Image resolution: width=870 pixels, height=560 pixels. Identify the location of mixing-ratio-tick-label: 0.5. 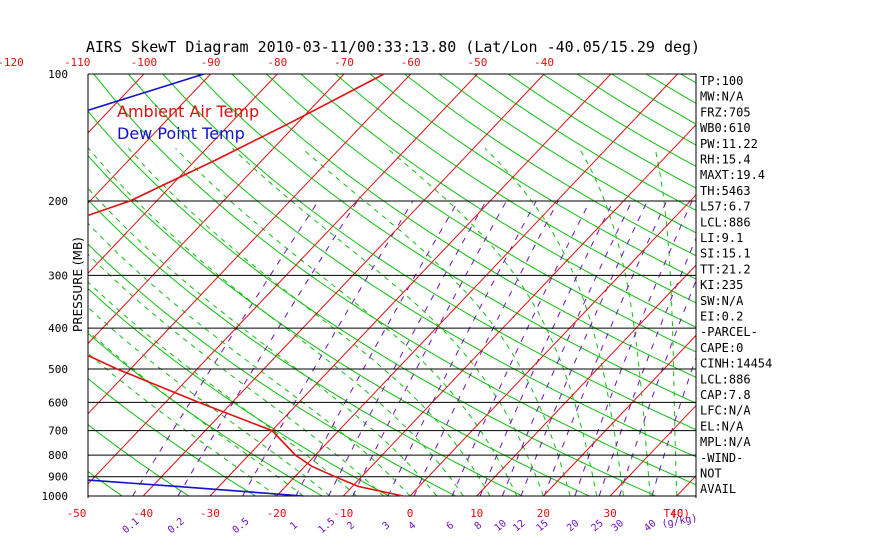
(241, 526).